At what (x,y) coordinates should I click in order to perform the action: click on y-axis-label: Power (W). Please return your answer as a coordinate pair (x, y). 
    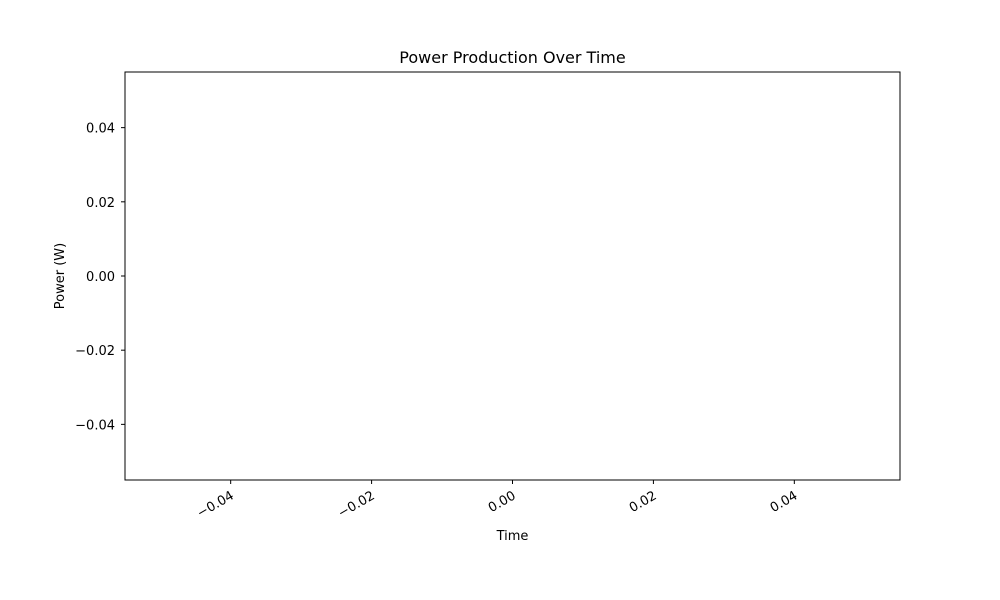
    Looking at the image, I should click on (60, 276).